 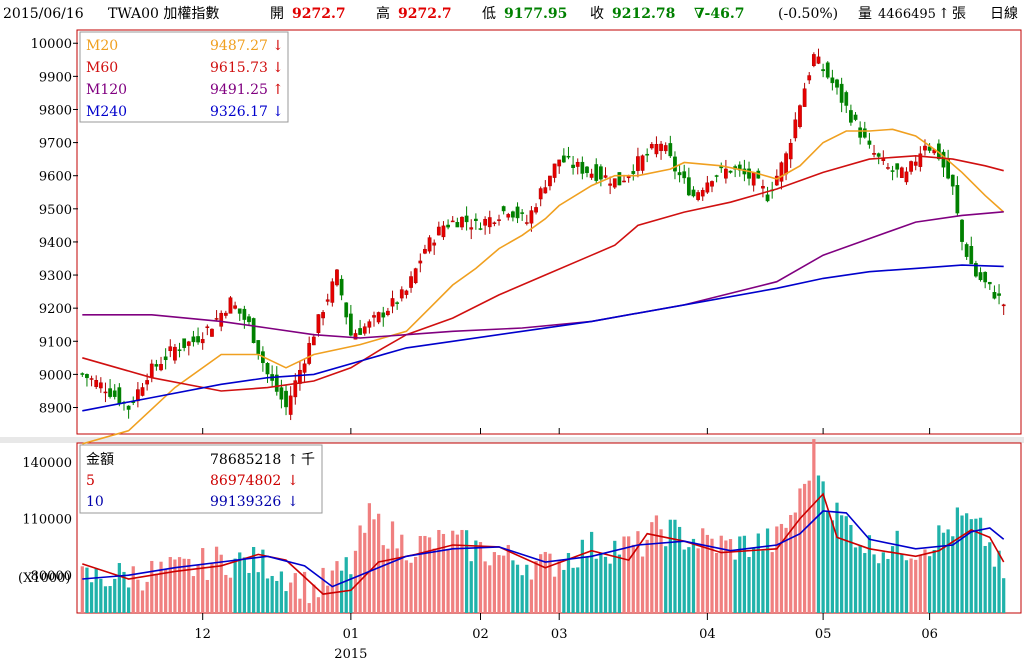 What do you see at coordinates (100, 460) in the screenshot?
I see `legend-amount-name: 金額` at bounding box center [100, 460].